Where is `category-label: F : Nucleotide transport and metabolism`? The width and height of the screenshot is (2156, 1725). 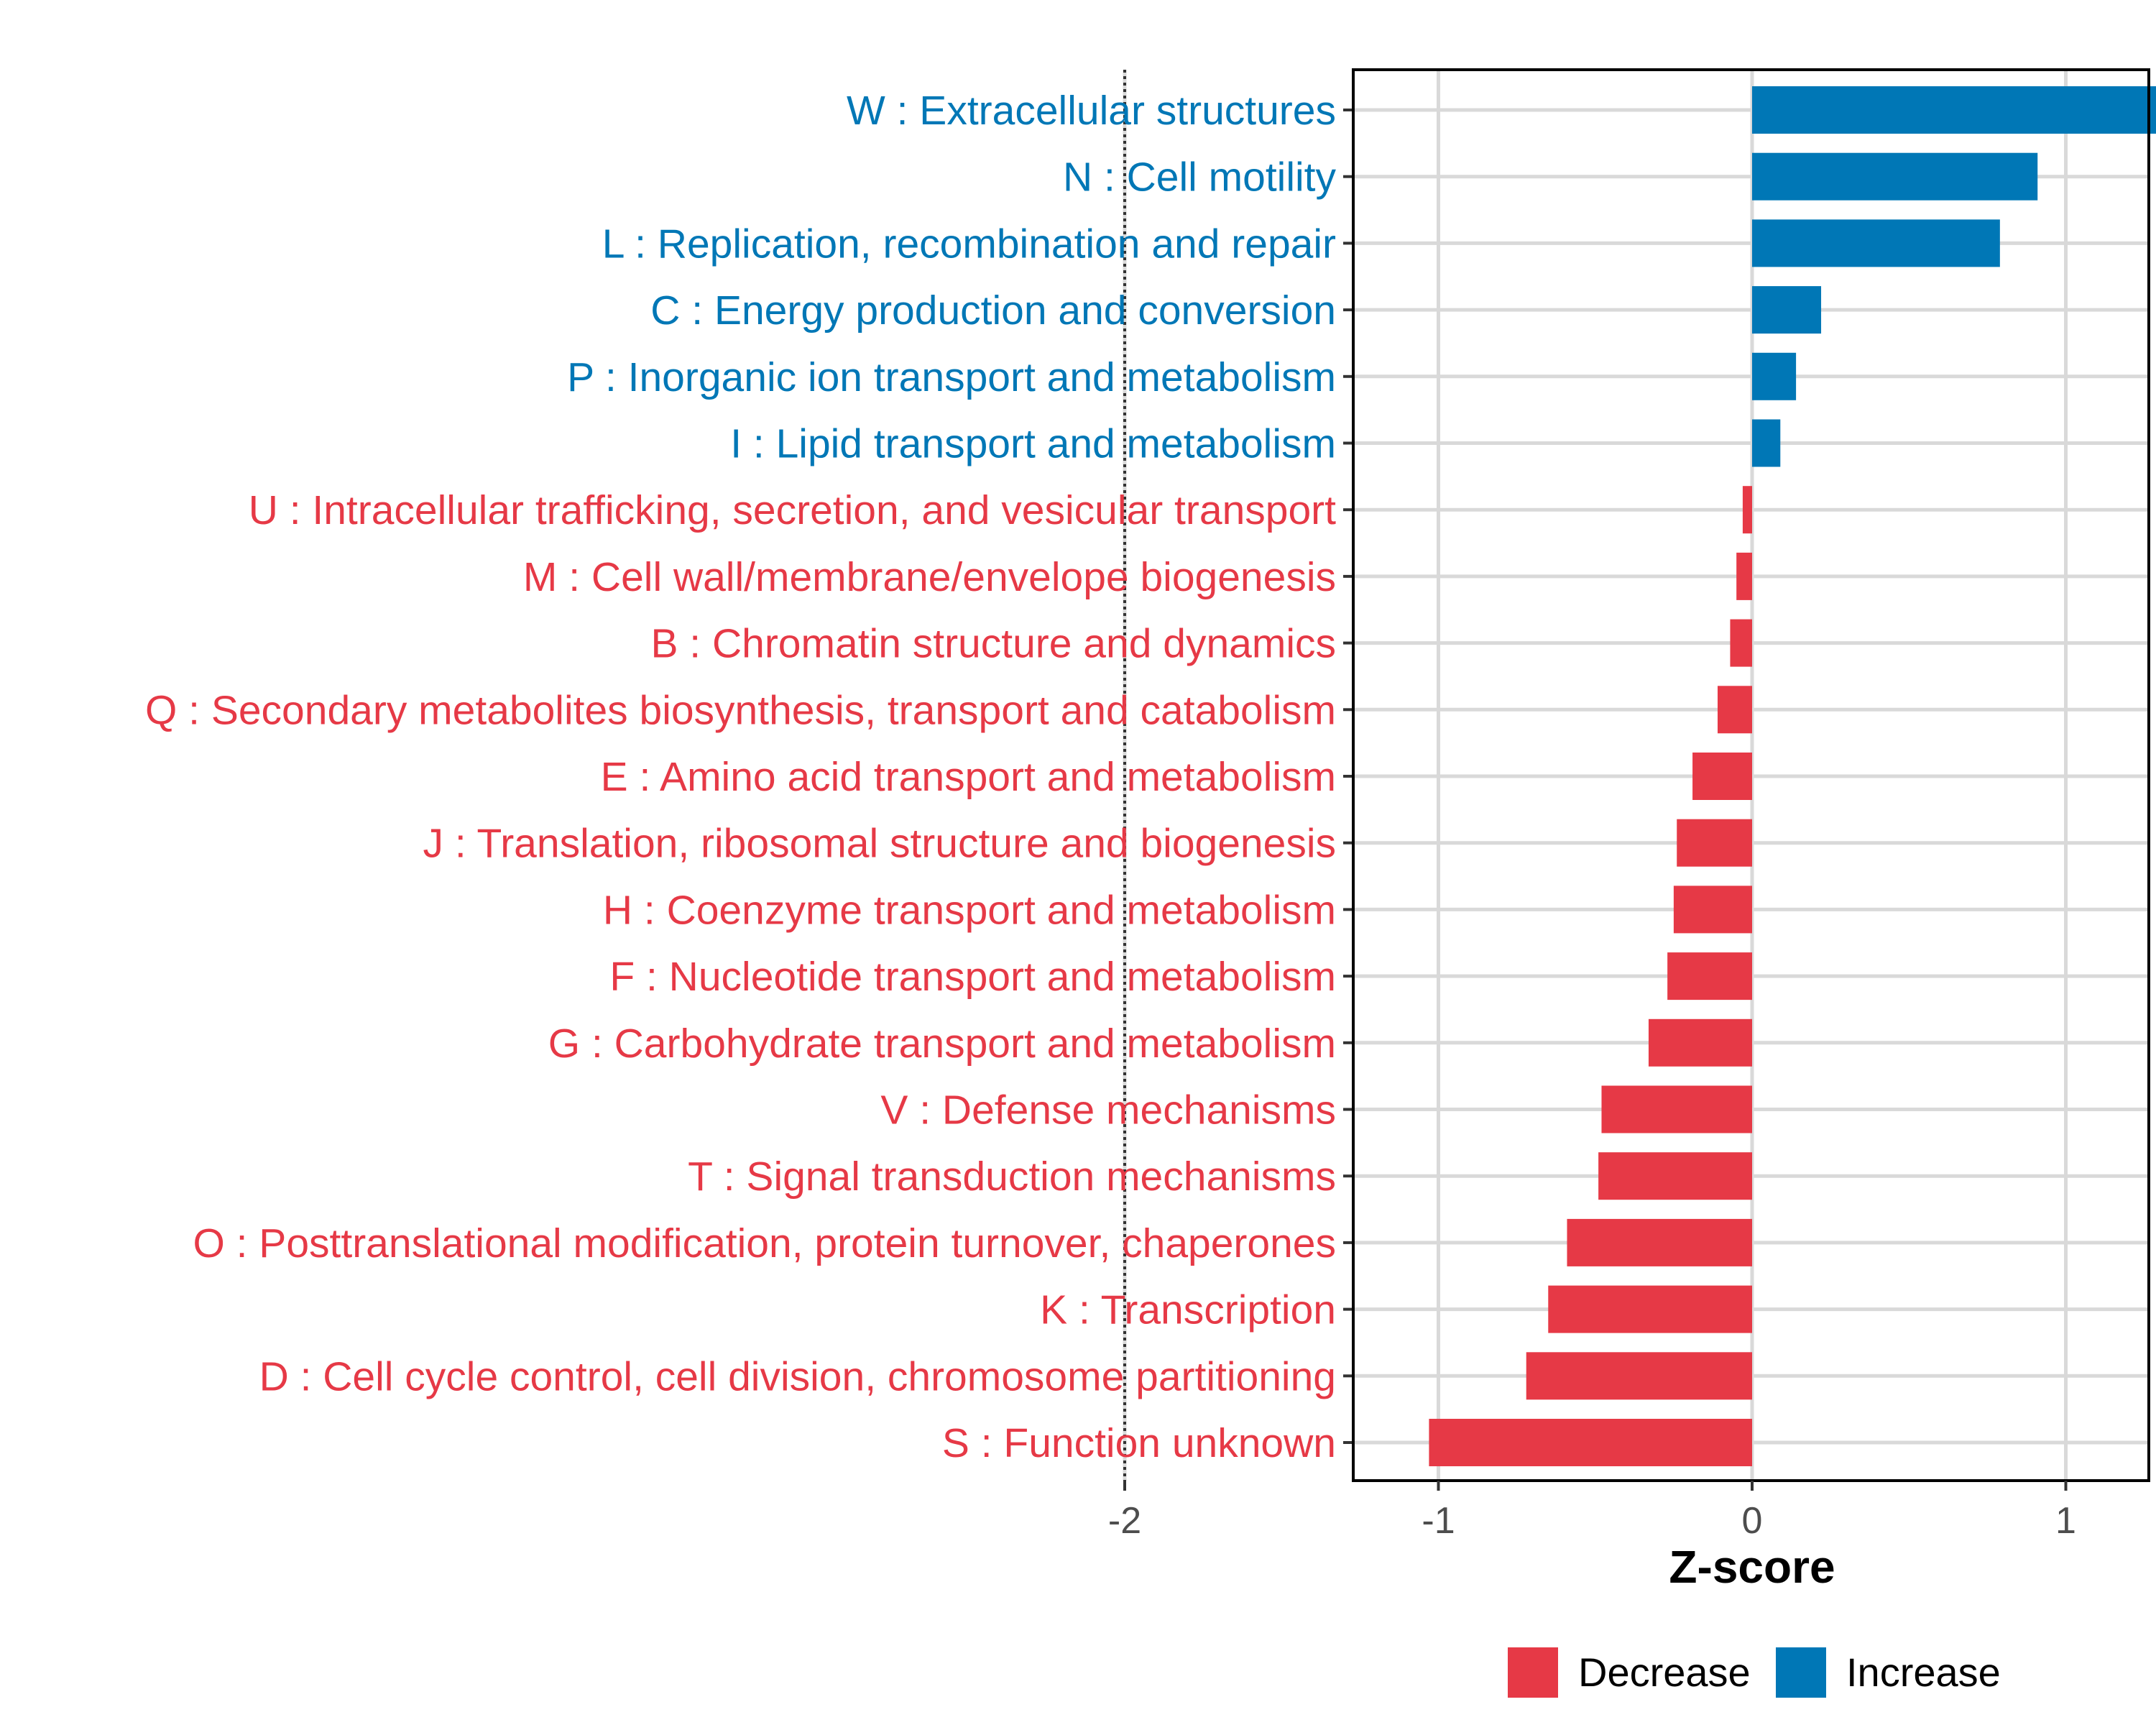 category-label: F : Nucleotide transport and metabolism is located at coordinates (973, 977).